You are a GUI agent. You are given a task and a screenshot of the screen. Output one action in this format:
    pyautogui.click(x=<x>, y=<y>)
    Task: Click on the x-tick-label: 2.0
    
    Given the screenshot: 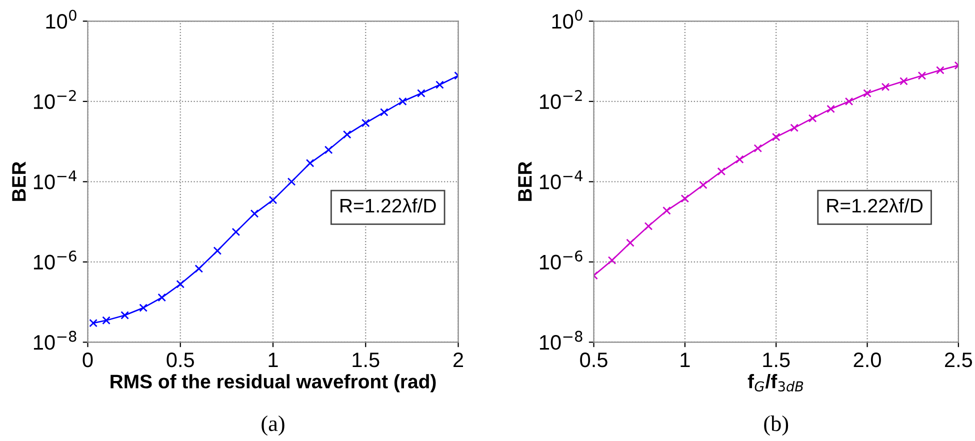 What is the action you would take?
    pyautogui.click(x=867, y=360)
    